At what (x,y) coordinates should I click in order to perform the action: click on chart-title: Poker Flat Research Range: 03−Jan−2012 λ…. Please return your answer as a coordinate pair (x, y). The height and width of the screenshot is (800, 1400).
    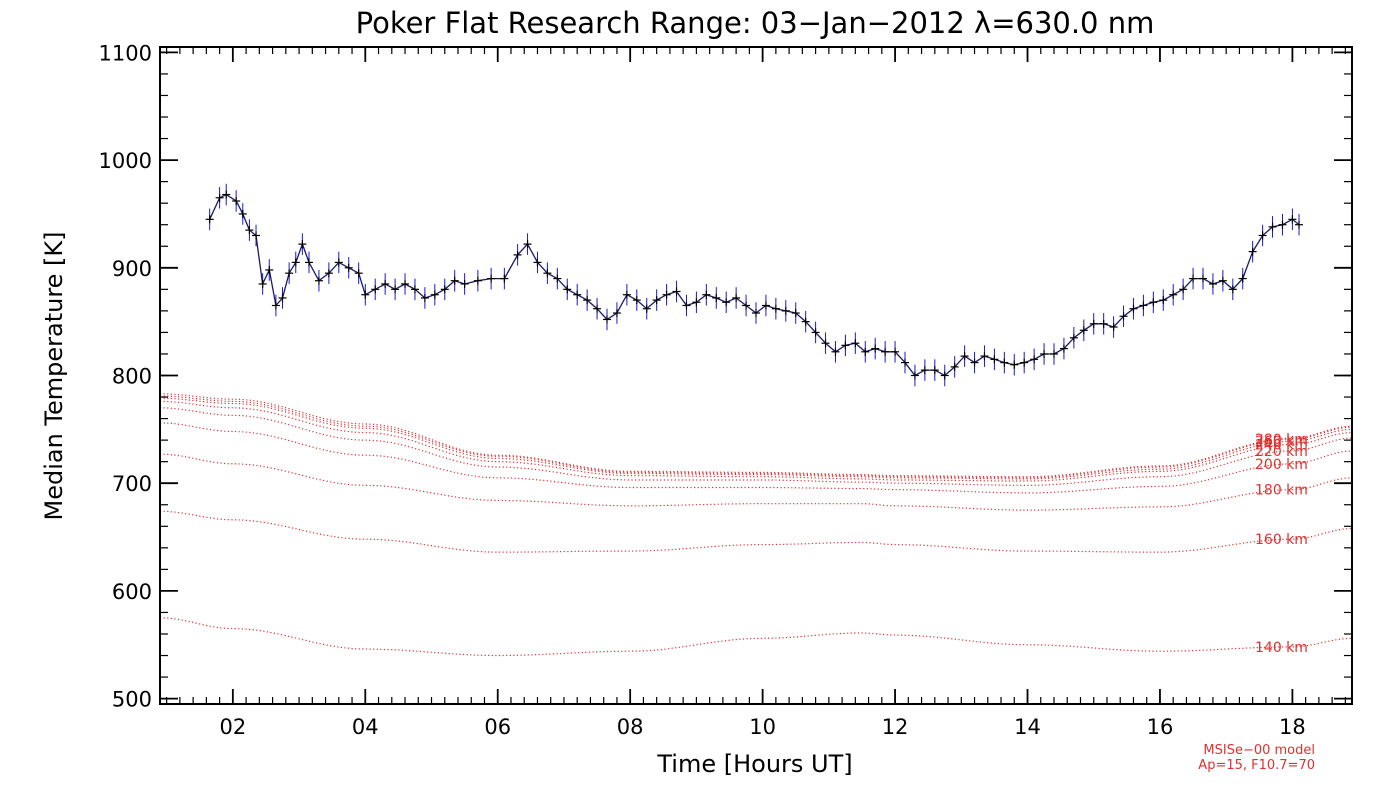
    Looking at the image, I should click on (755, 23).